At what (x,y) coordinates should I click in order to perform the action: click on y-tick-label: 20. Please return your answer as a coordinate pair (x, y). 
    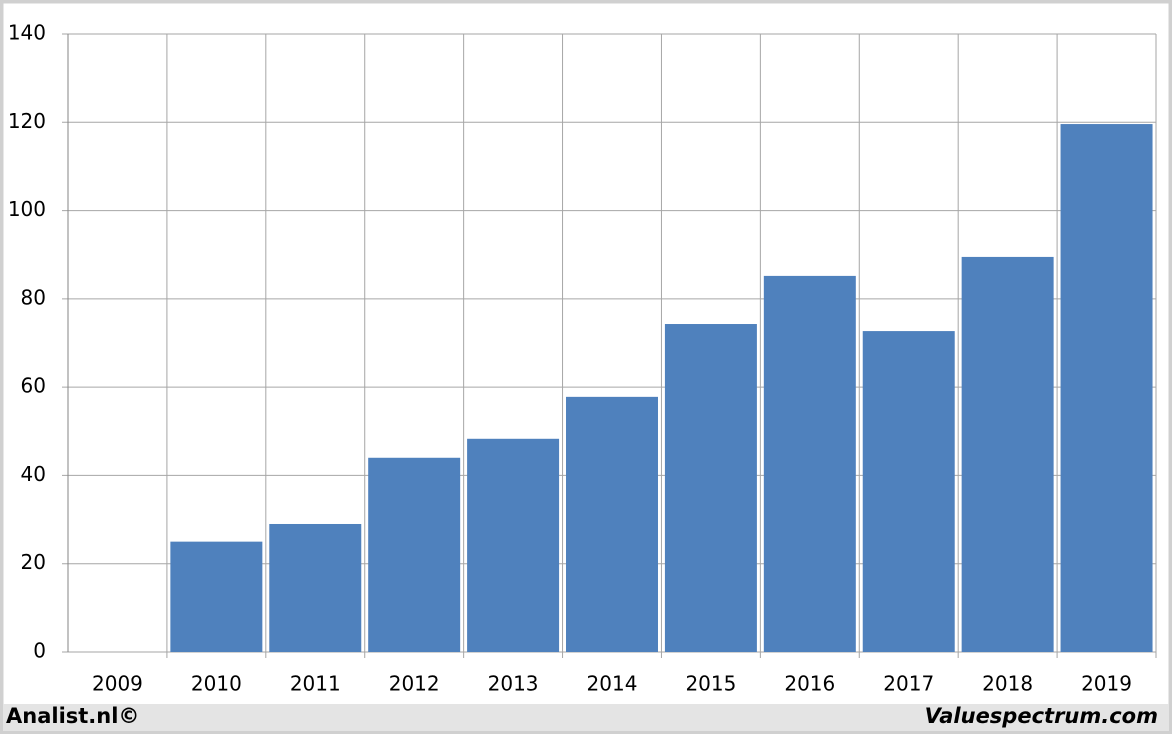
    Looking at the image, I should click on (33, 562).